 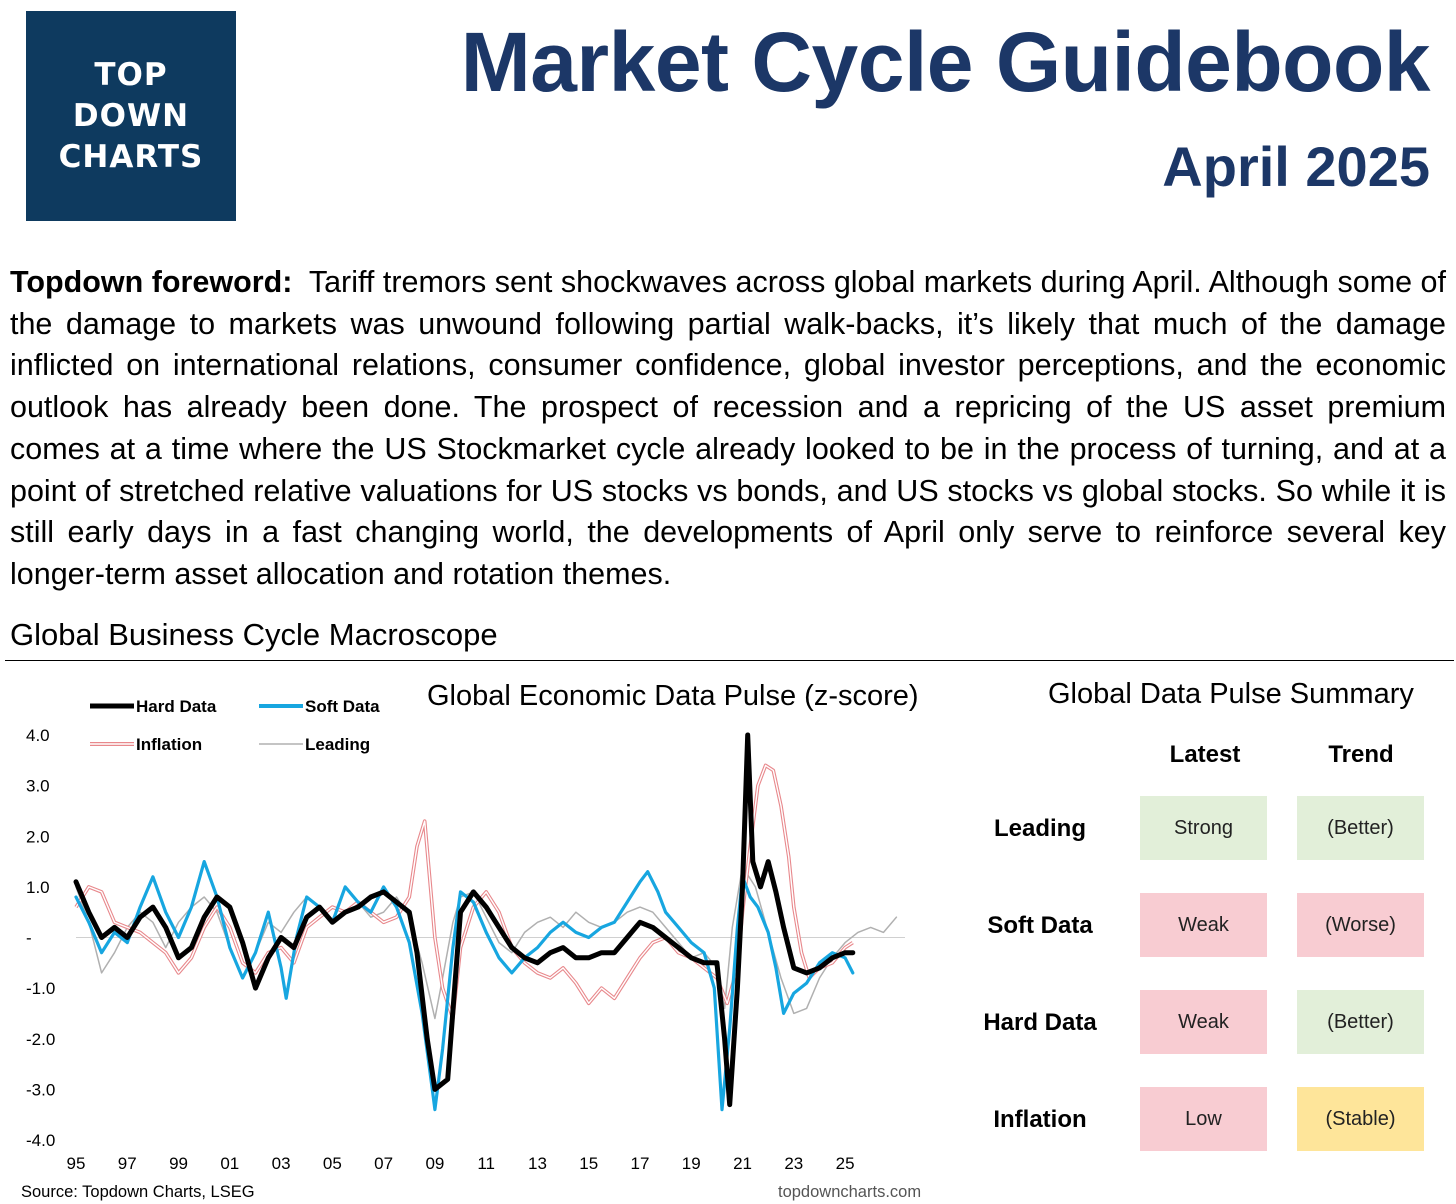 I want to click on y-axis: 4.0 3.0 2.0 1.0 - -1.0 -2.0 -3.0 -4.0, so click(x=40, y=938).